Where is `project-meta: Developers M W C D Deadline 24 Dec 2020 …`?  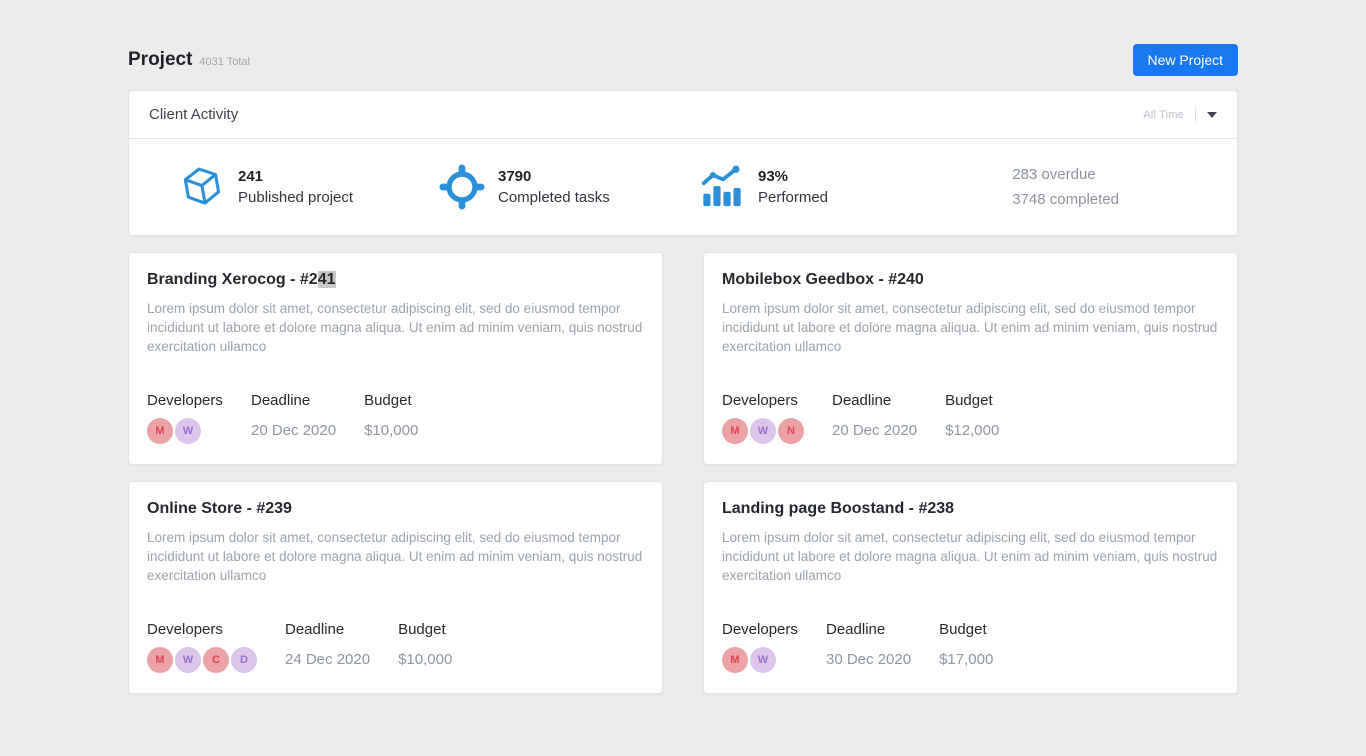 project-meta: Developers M W C D Deadline 24 Dec 2020 … is located at coordinates (395, 647).